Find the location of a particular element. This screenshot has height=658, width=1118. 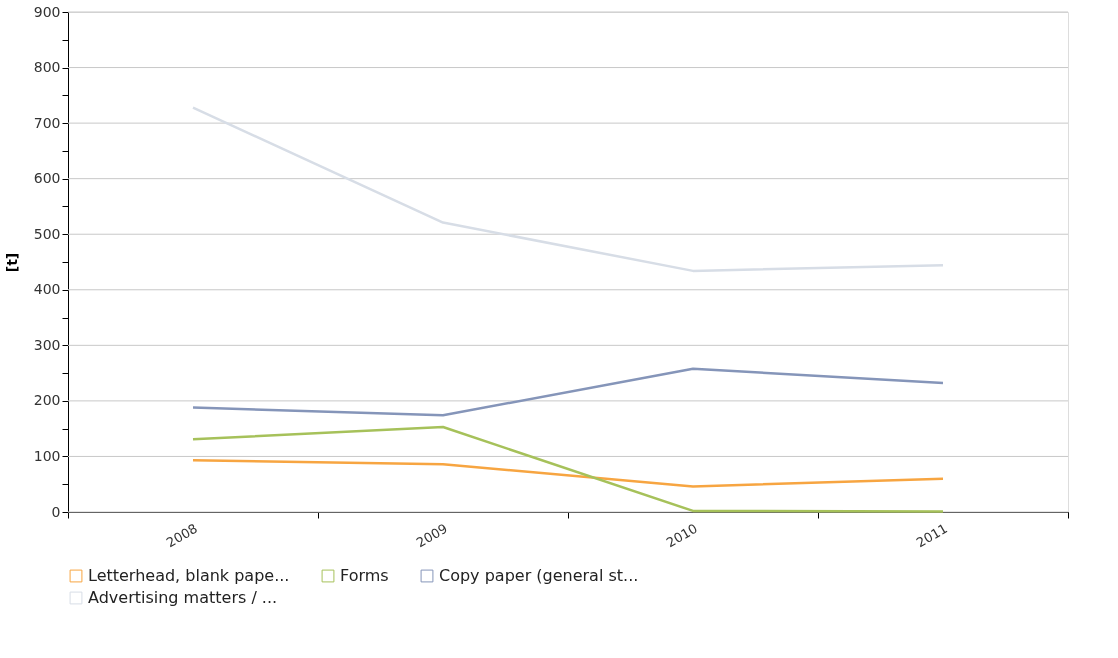

y-tick-label: 200 is located at coordinates (47, 400).